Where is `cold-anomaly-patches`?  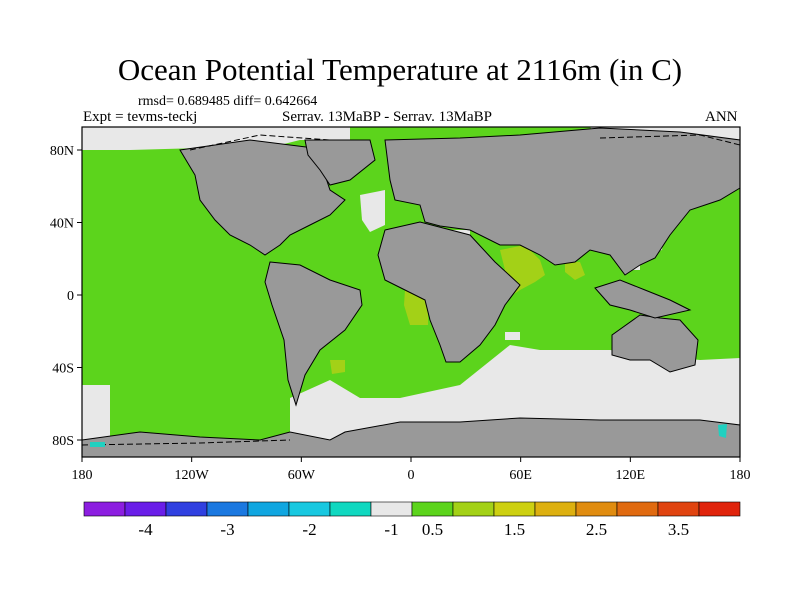
cold-anomaly-patches is located at coordinates (408, 435).